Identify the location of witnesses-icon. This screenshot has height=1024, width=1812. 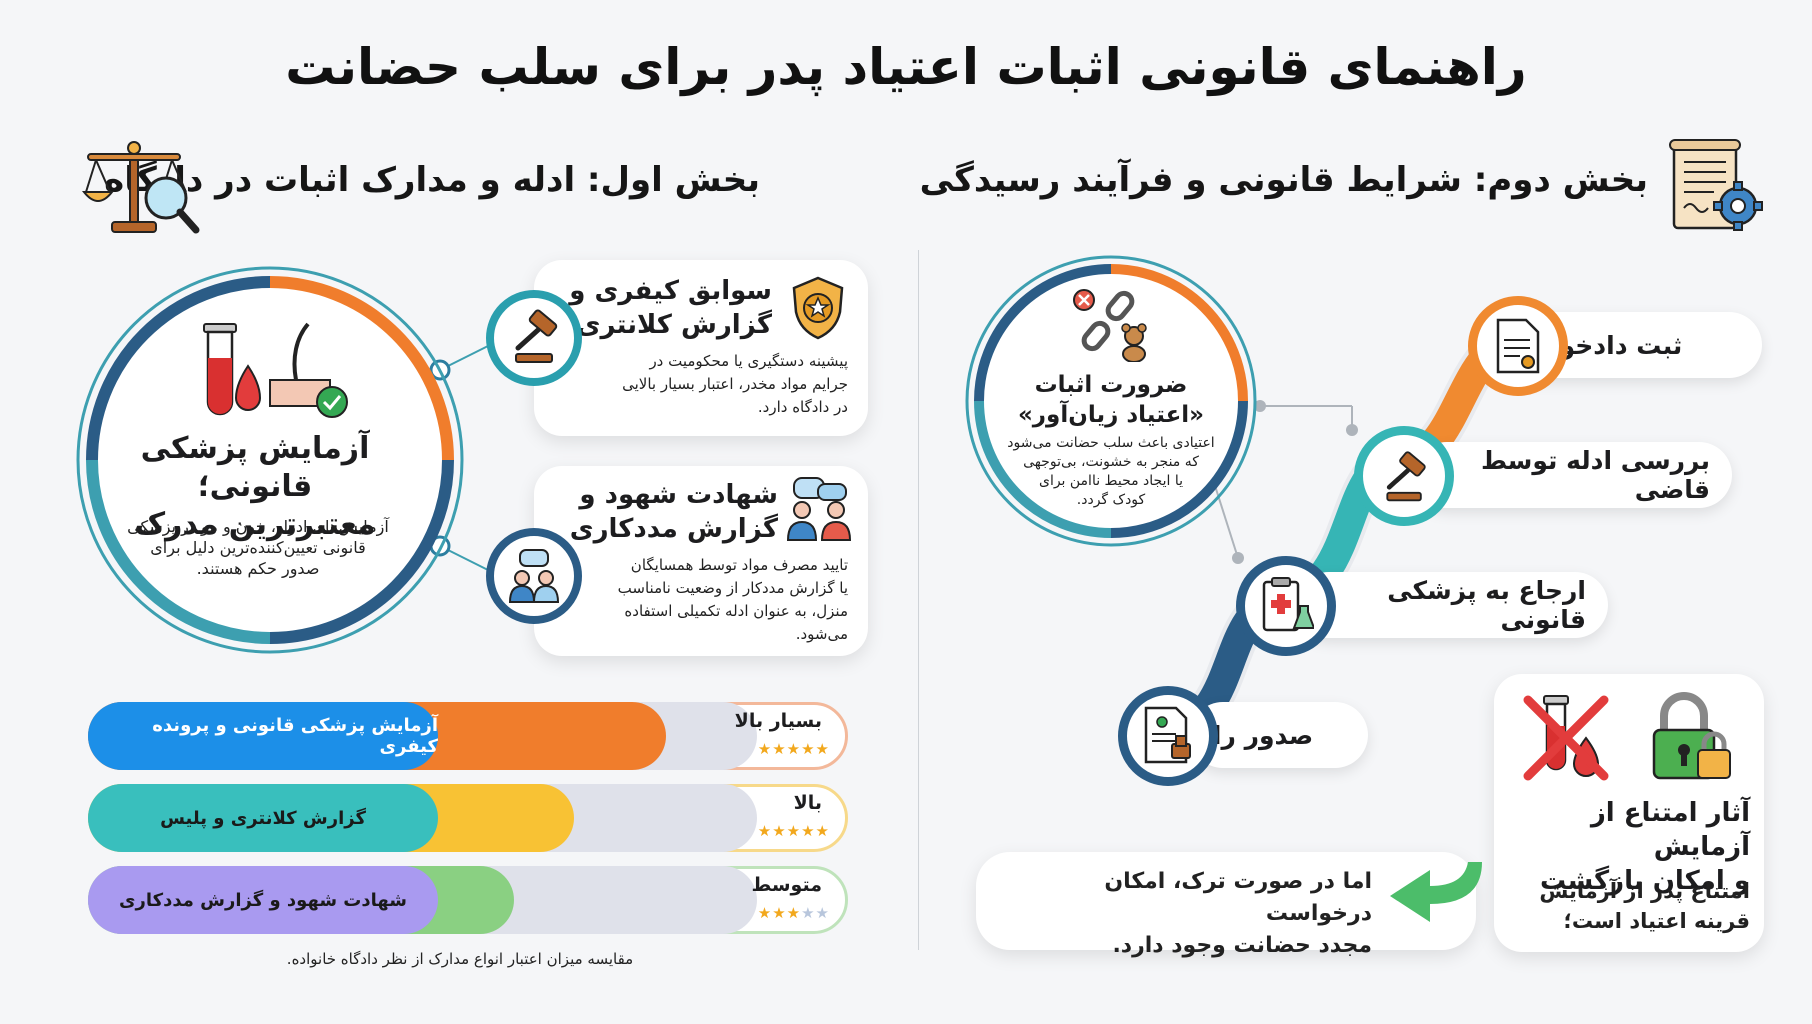
(819, 509).